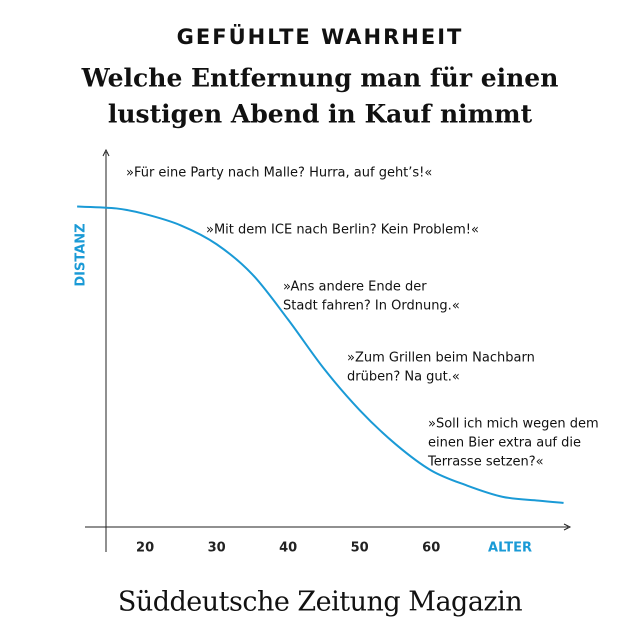 This screenshot has width=640, height=640. What do you see at coordinates (342, 230) in the screenshot?
I see `annotation: »Mit dem ICE nach Berlin? Kein Problem!«` at bounding box center [342, 230].